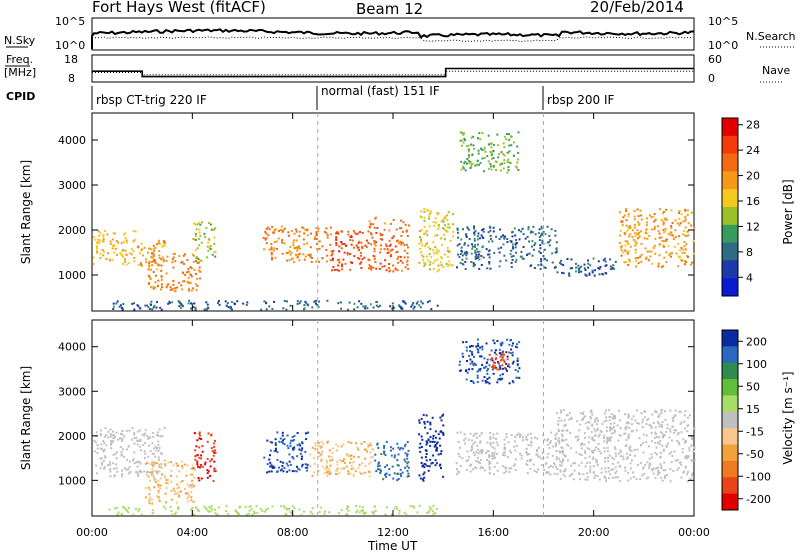 This screenshot has height=554, width=800. Describe the element at coordinates (723, 21) in the screenshot. I see `nsearch-tick-top: 10^5` at that location.